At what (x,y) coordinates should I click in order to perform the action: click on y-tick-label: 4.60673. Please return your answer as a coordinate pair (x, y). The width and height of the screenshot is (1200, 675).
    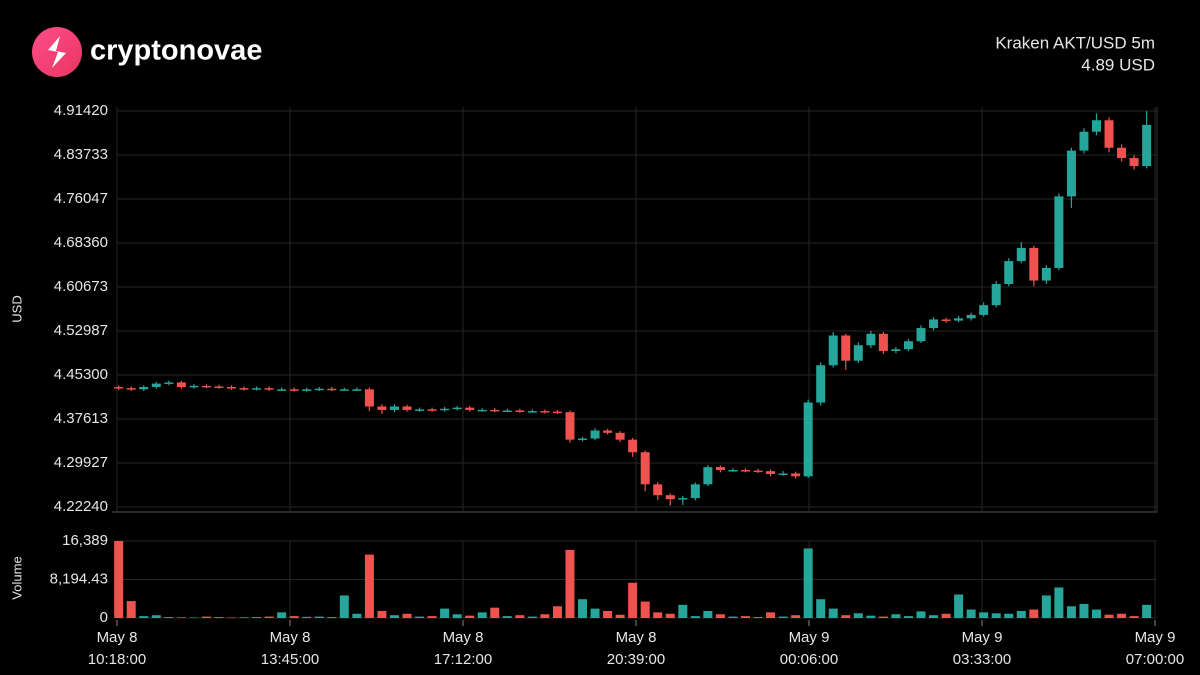
    Looking at the image, I should click on (81, 286).